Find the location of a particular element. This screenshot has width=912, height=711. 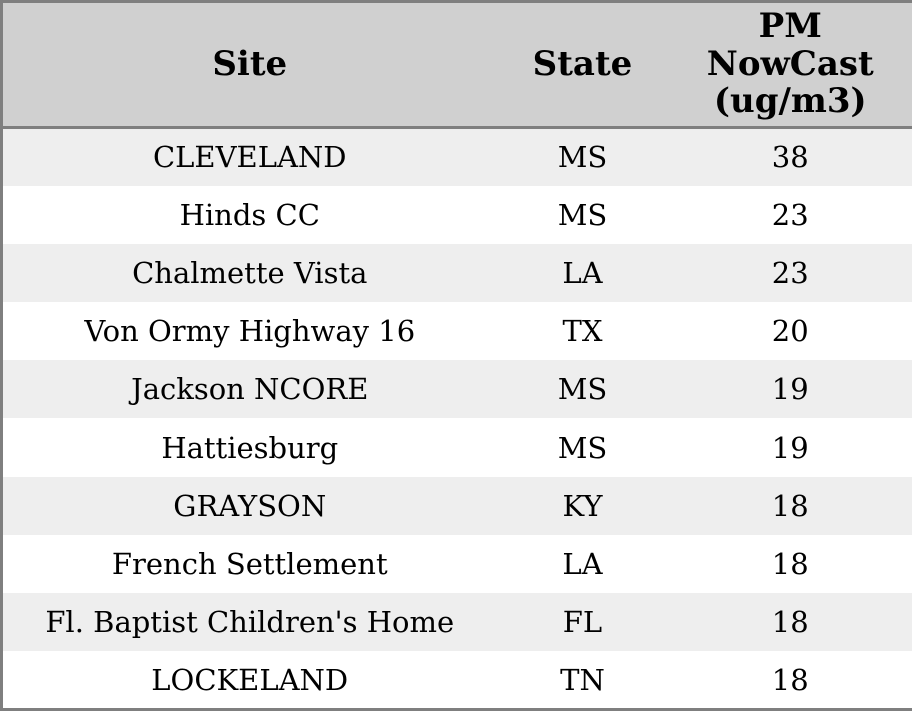

table-row: Jackson NCORE MS 19 is located at coordinates (456, 389).